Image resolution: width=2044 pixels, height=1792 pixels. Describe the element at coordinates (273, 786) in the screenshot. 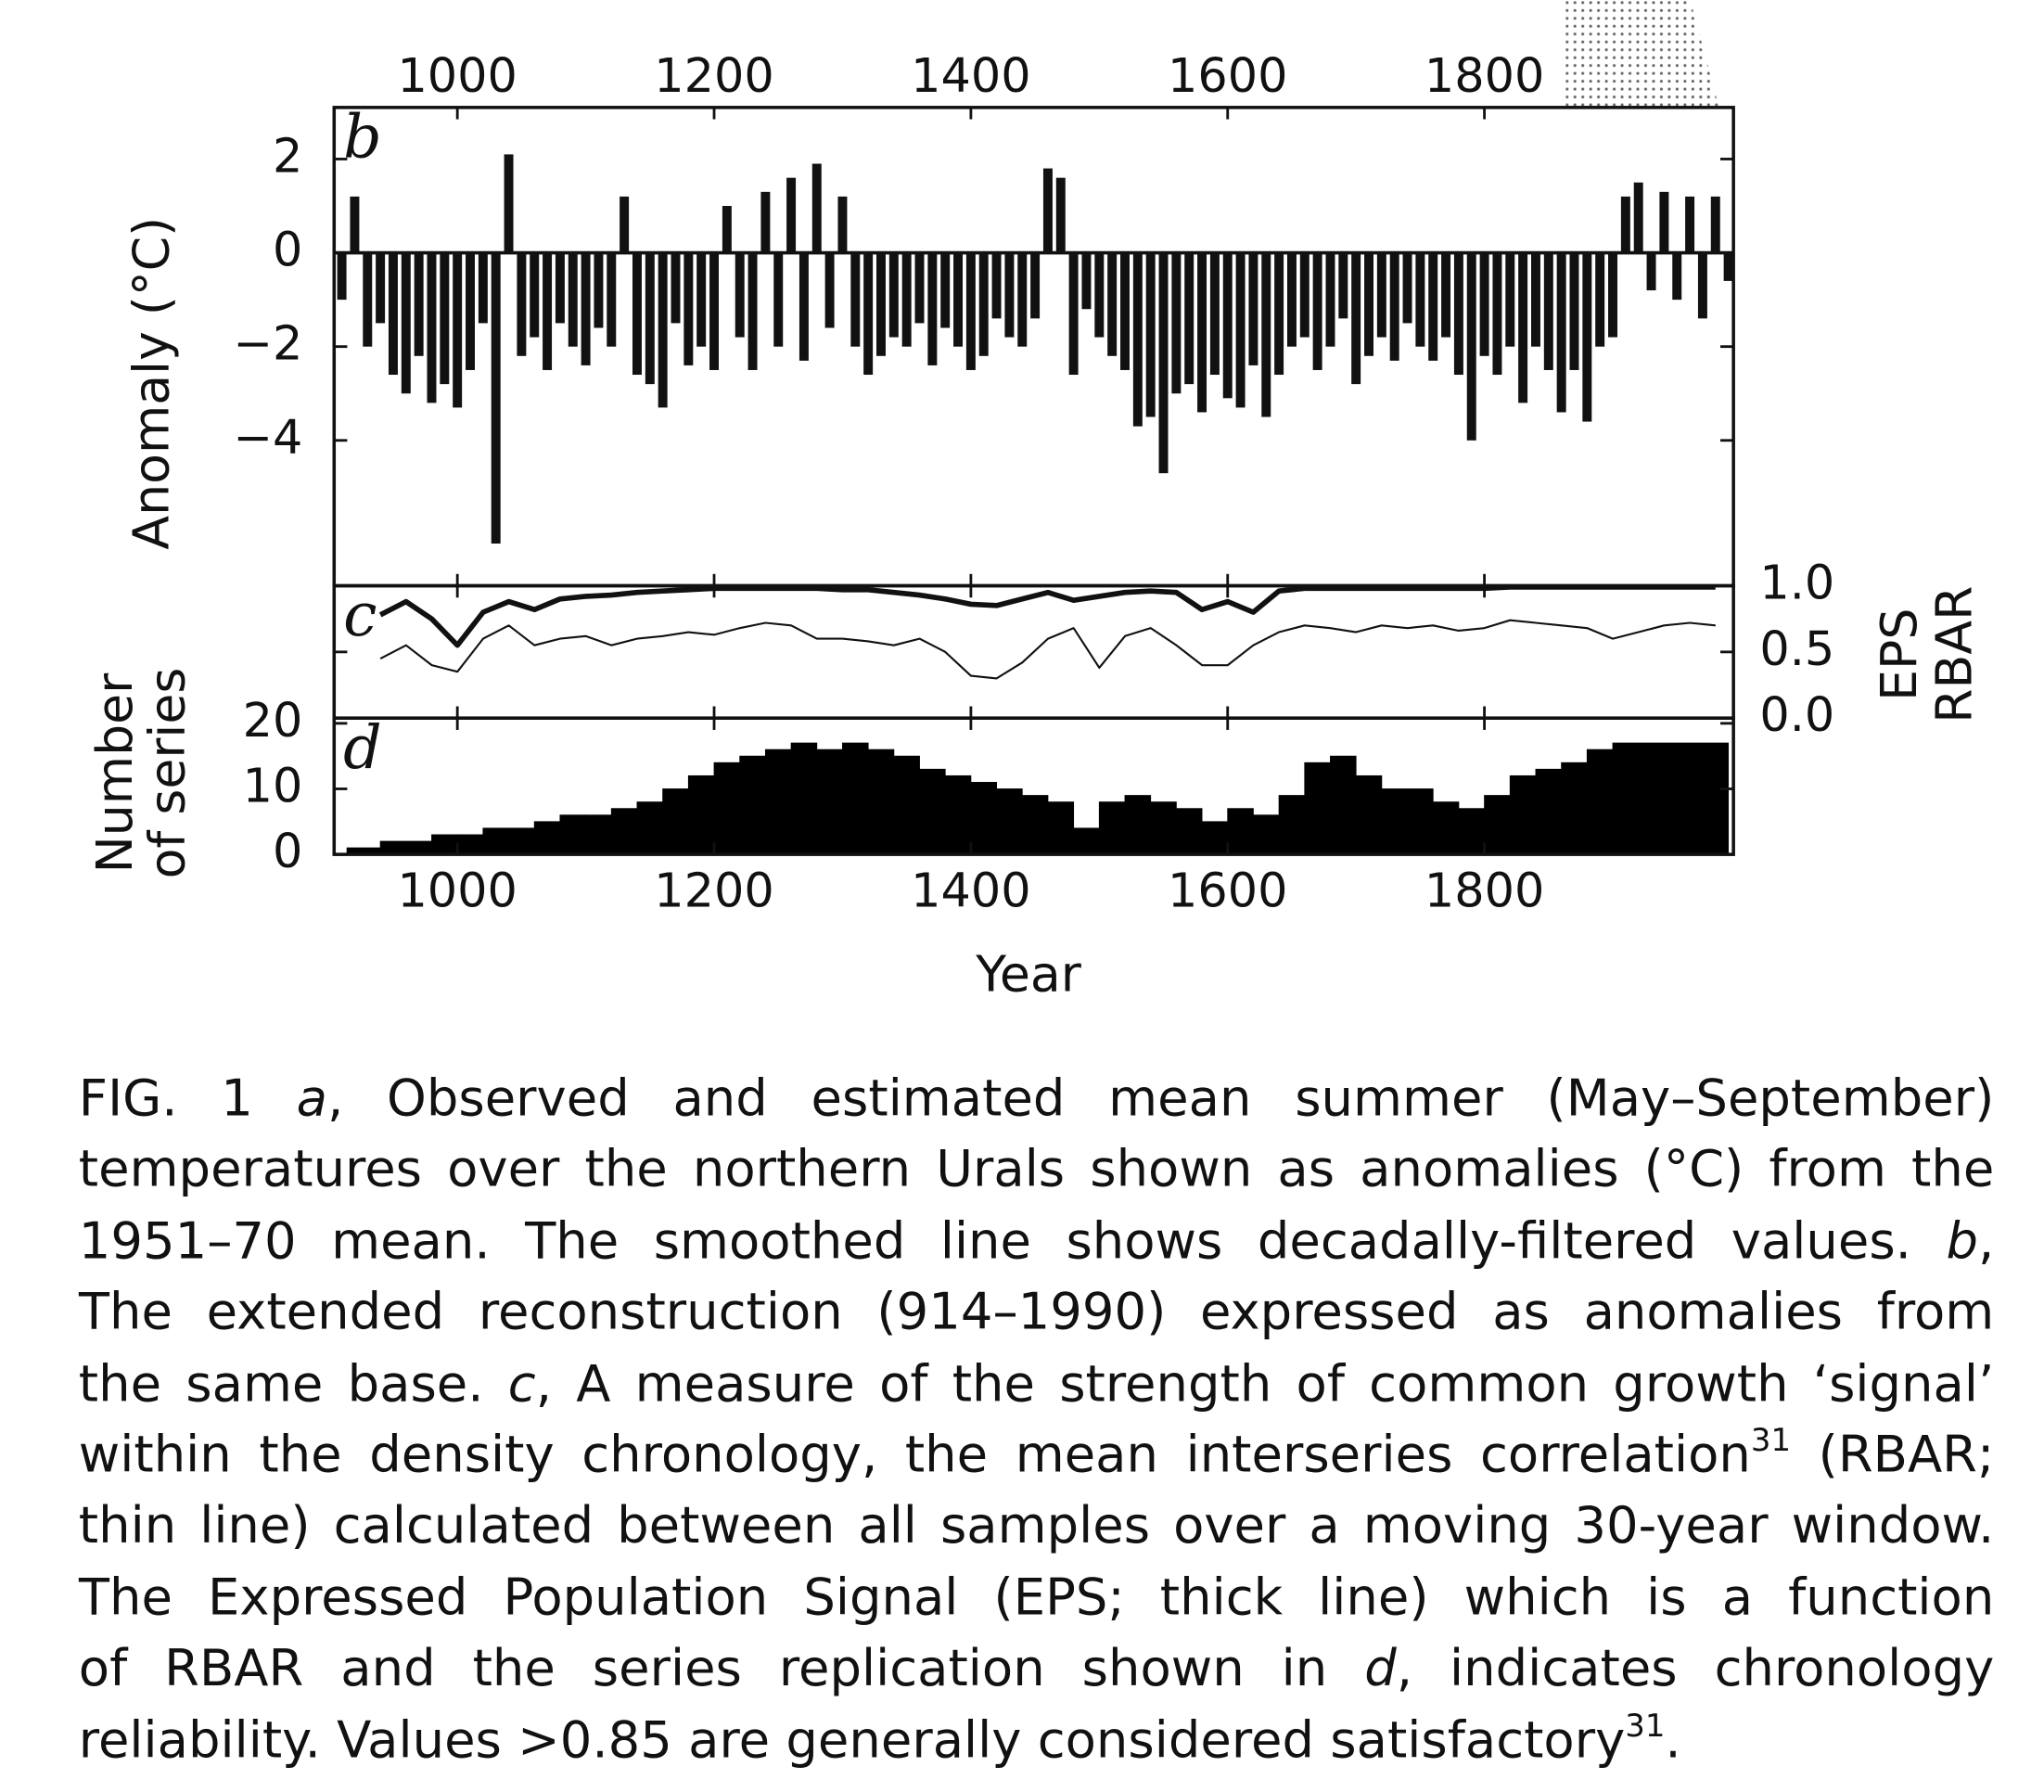

I see `y-tick-label: 10` at that location.